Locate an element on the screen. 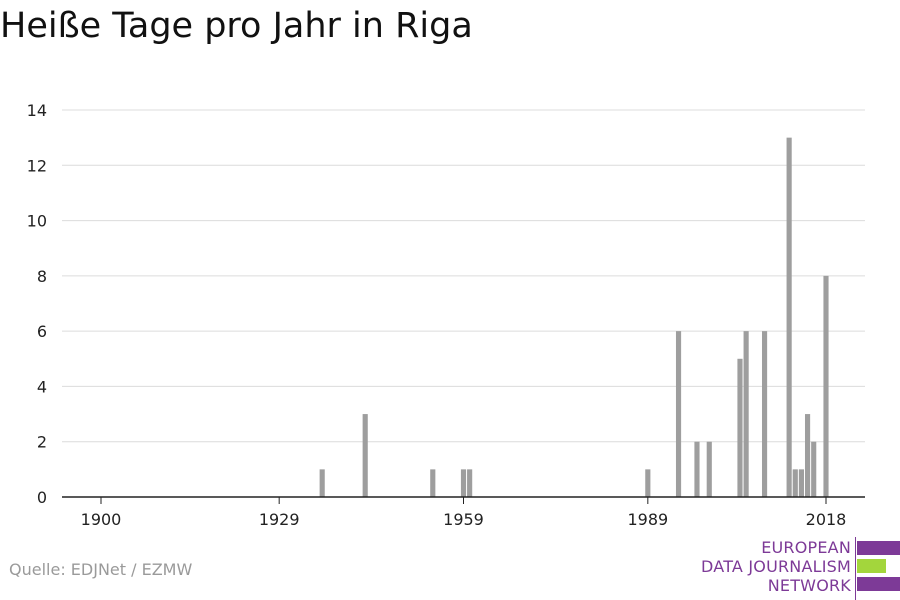 The image size is (900, 600). y-tick-label: 14 is located at coordinates (37, 110).